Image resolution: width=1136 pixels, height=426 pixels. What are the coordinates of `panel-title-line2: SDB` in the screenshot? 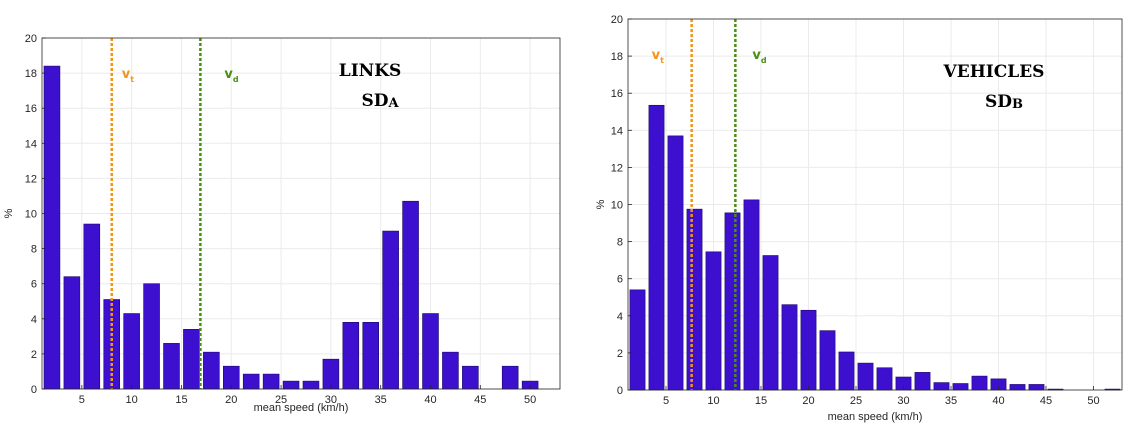 It's located at (1004, 102).